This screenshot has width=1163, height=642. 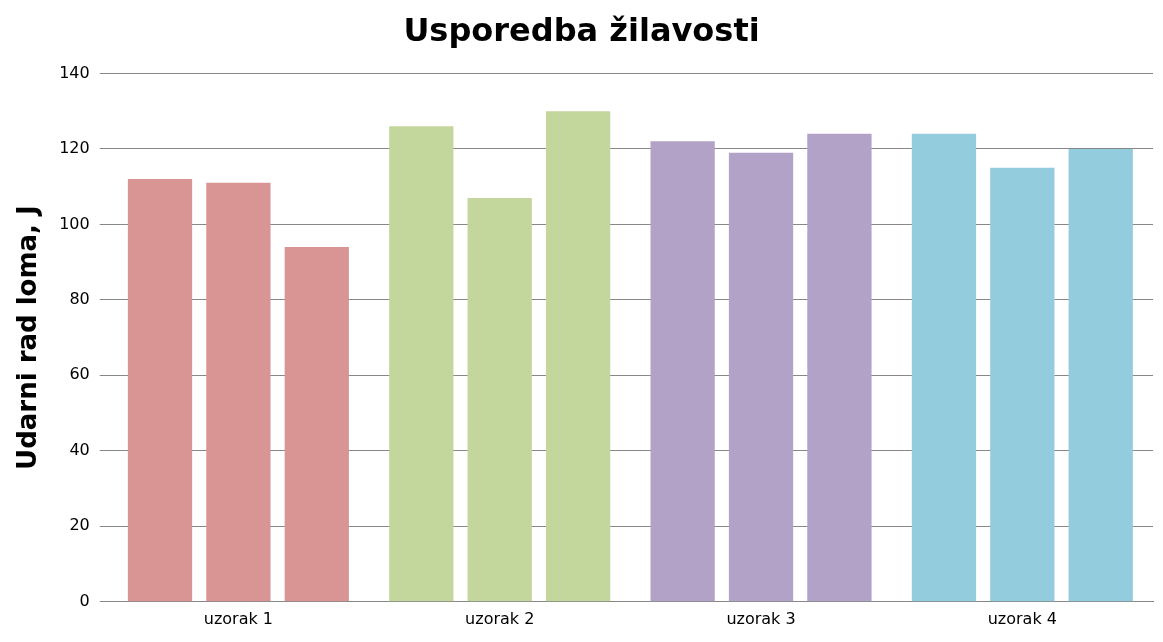 What do you see at coordinates (84, 600) in the screenshot?
I see `y-tick-label: 0` at bounding box center [84, 600].